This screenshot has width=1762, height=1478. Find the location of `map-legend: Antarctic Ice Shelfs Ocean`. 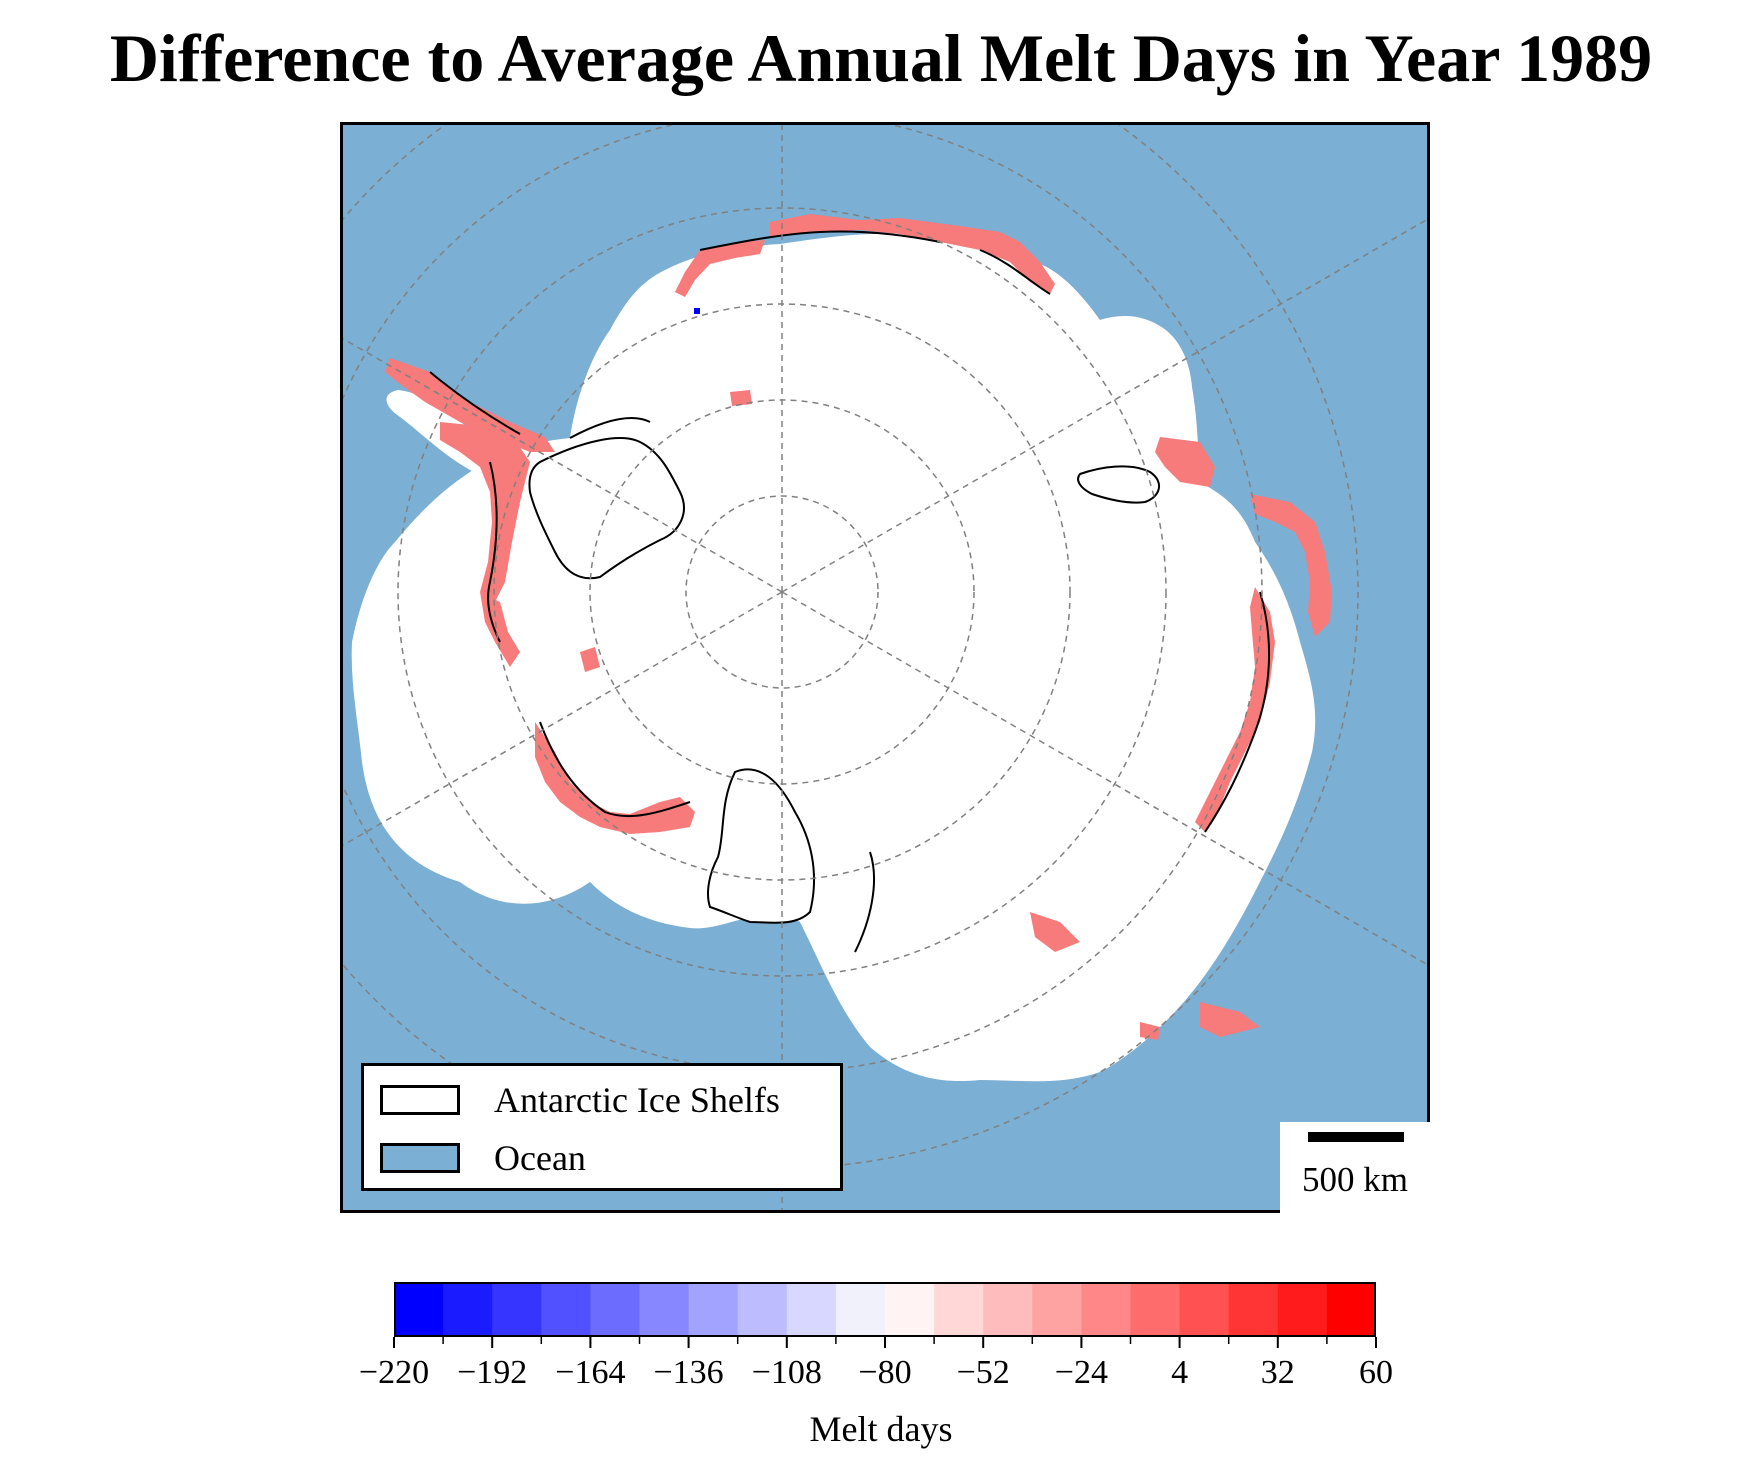

map-legend: Antarctic Ice Shelfs Ocean is located at coordinates (602, 1127).